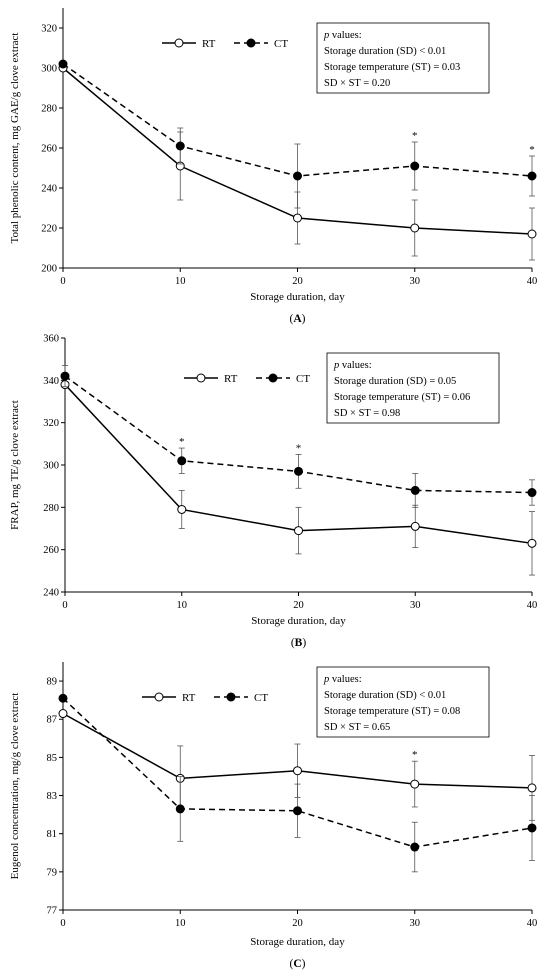  Describe the element at coordinates (299, 643) in the screenshot. I see `panel-letter: B` at that location.